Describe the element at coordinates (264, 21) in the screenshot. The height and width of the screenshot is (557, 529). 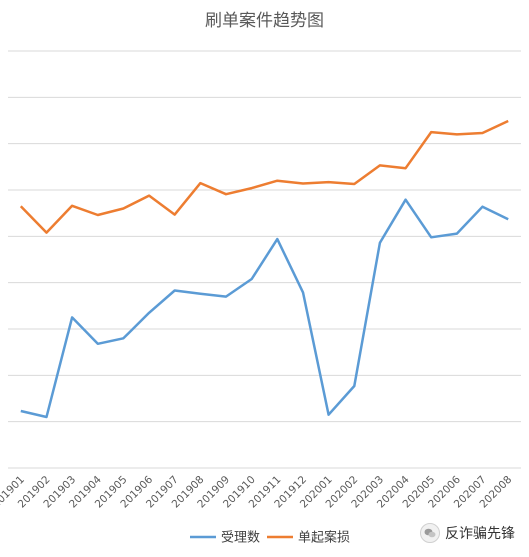
I see `chart-title: 刷单案件趋势图` at that location.